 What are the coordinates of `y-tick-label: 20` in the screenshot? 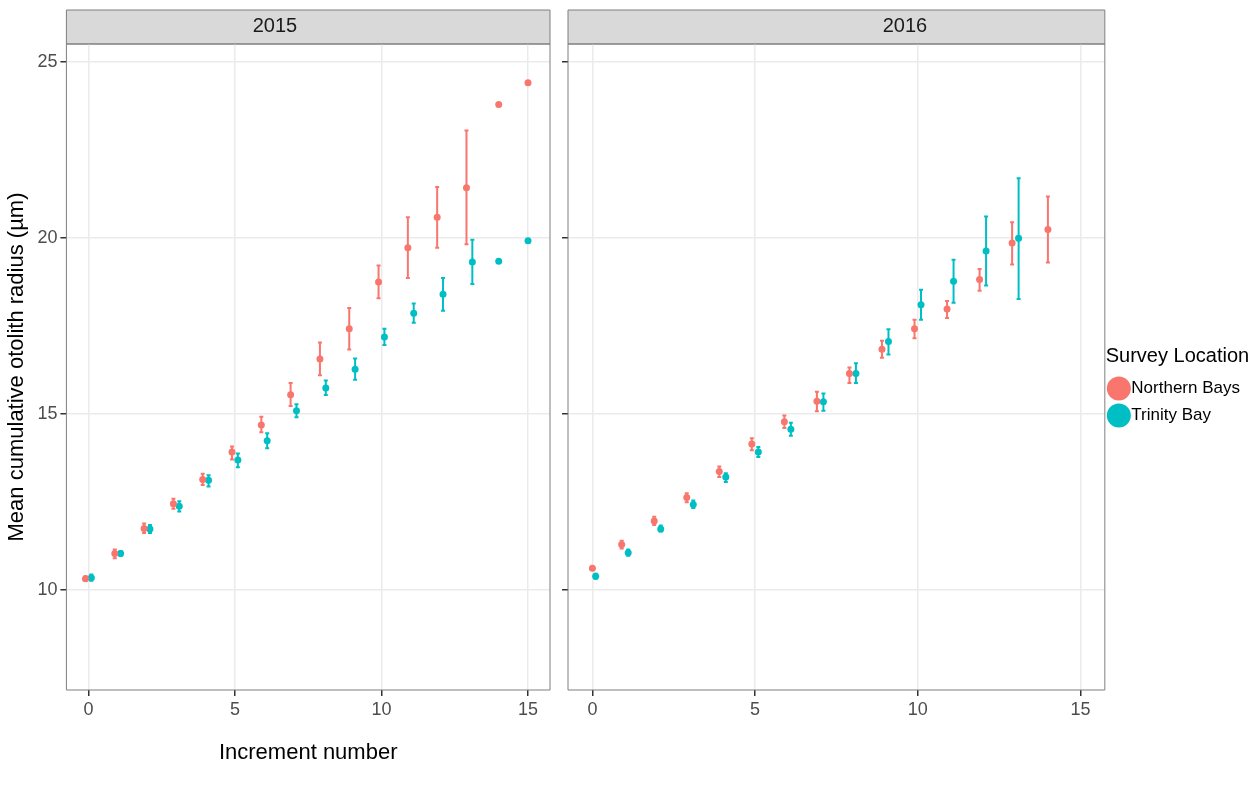 It's located at (47, 236).